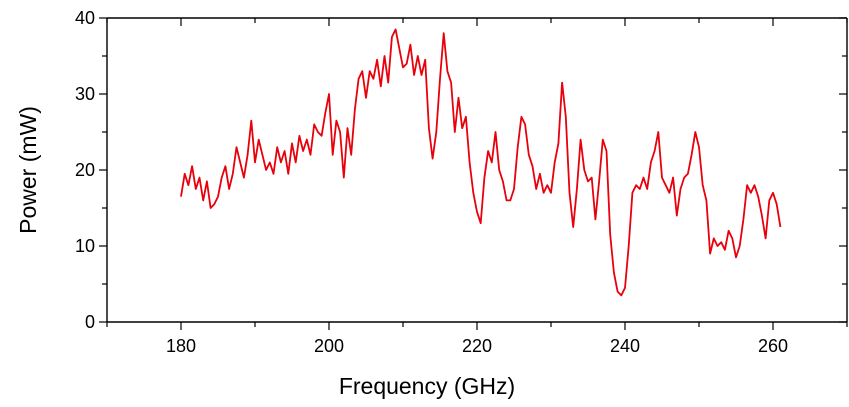 This screenshot has height=407, width=849. Describe the element at coordinates (625, 346) in the screenshot. I see `x-tick-label: 240` at that location.